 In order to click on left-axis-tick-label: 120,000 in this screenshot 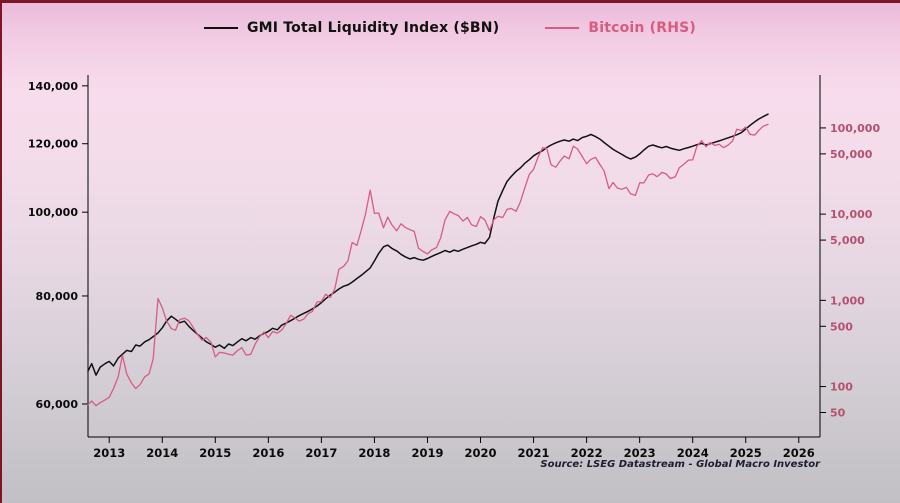, I will do `click(53, 144)`.